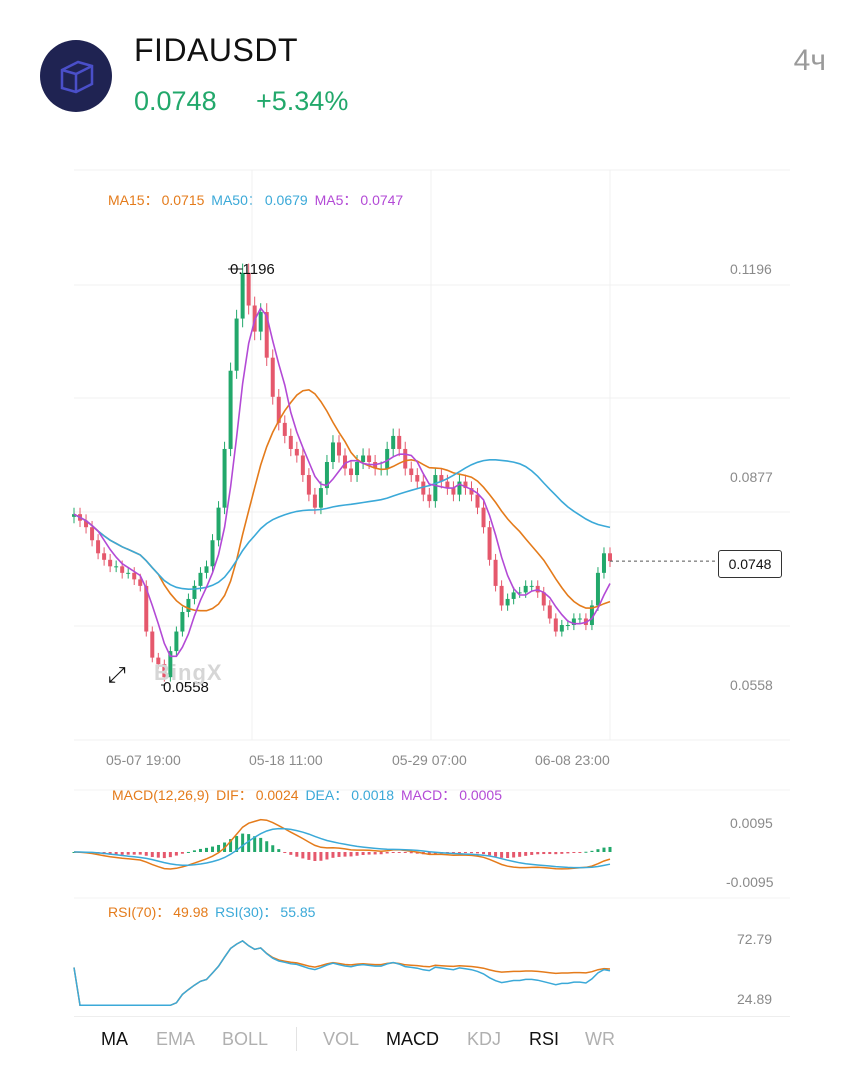  What do you see at coordinates (429, 760) in the screenshot?
I see `time-label-2: 05-29 07:00` at bounding box center [429, 760].